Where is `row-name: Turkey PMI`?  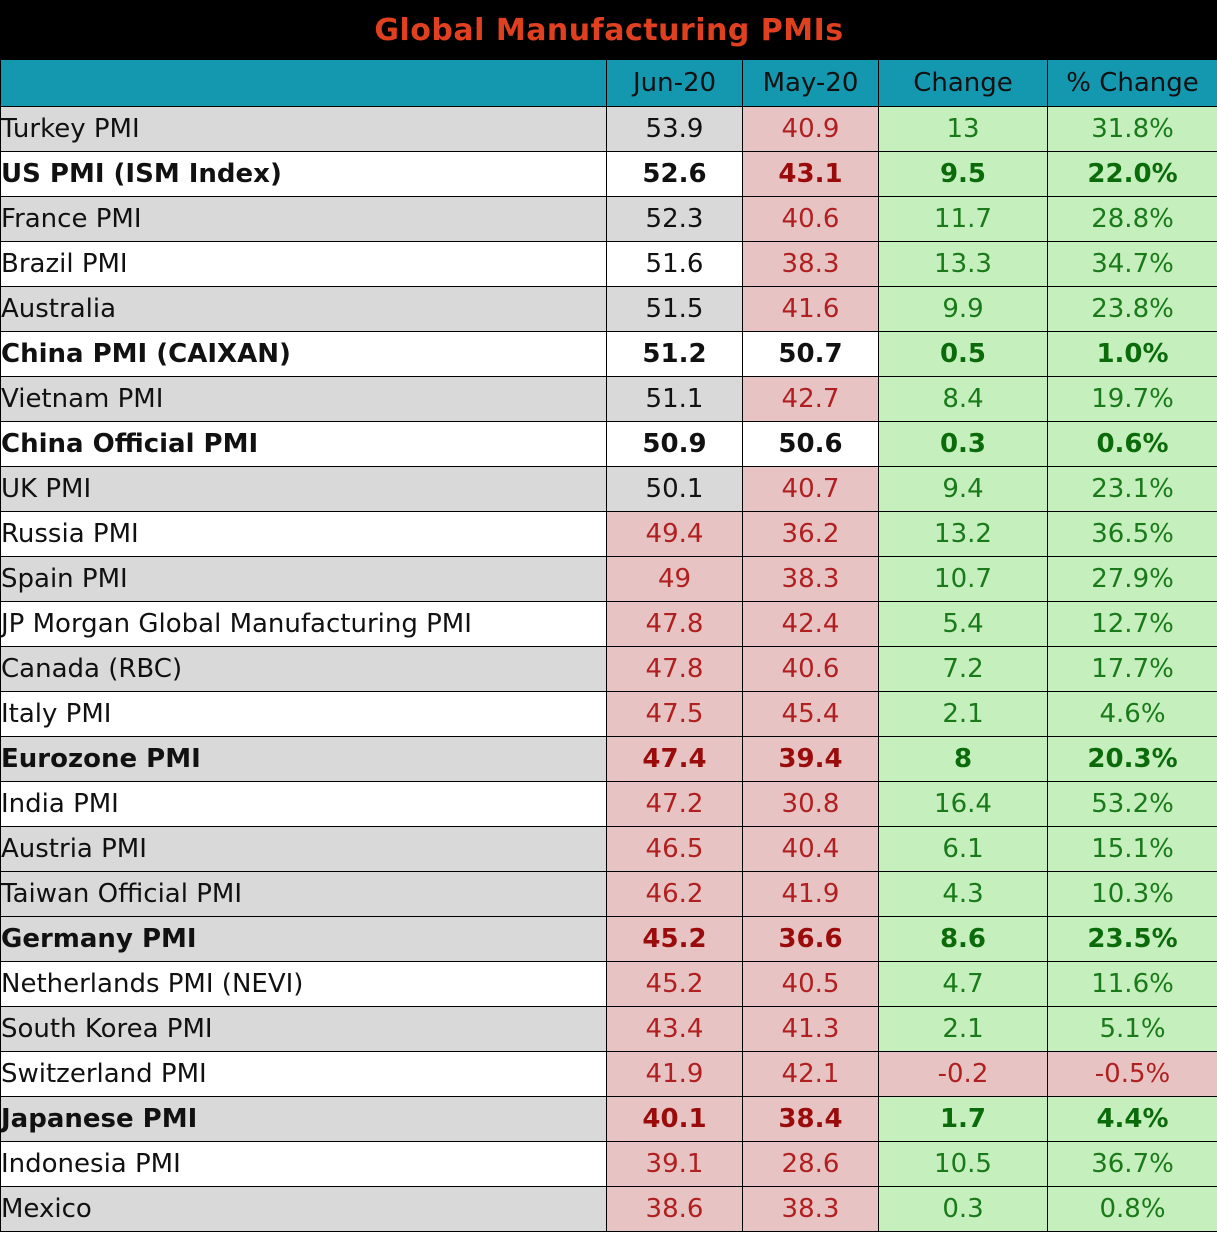
row-name: Turkey PMI is located at coordinates (303, 129).